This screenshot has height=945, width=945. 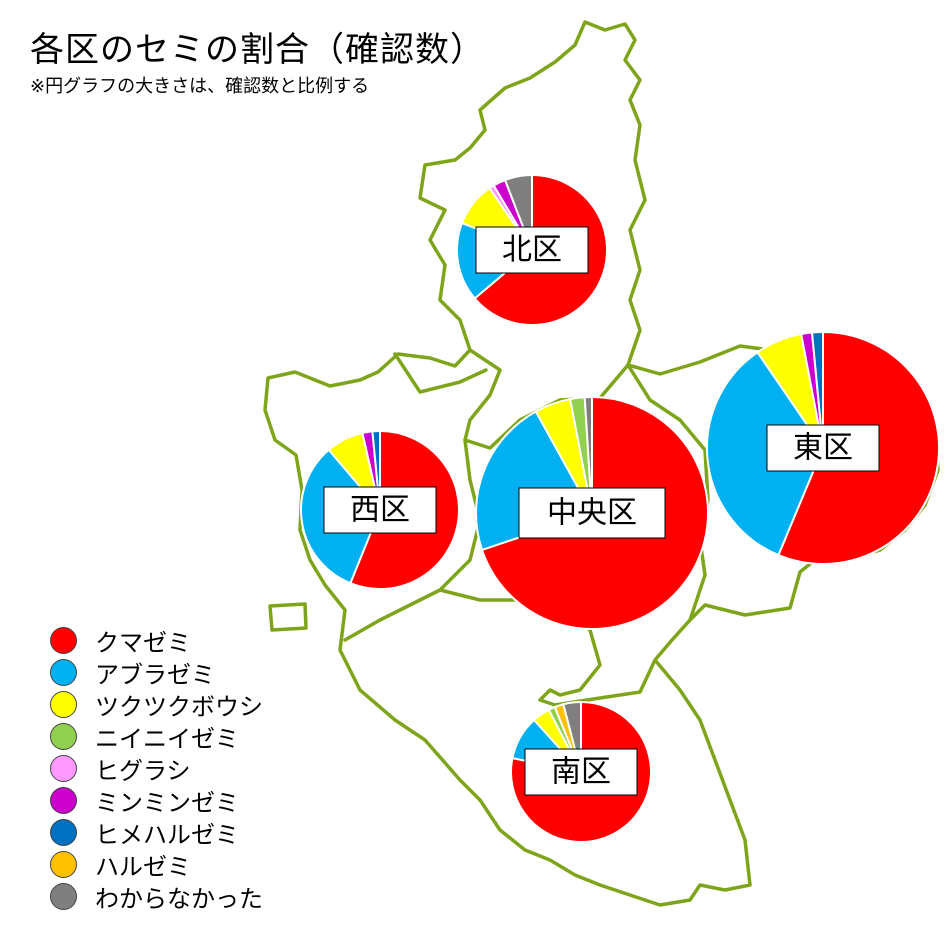 I want to click on district-label: 北区, so click(x=532, y=250).